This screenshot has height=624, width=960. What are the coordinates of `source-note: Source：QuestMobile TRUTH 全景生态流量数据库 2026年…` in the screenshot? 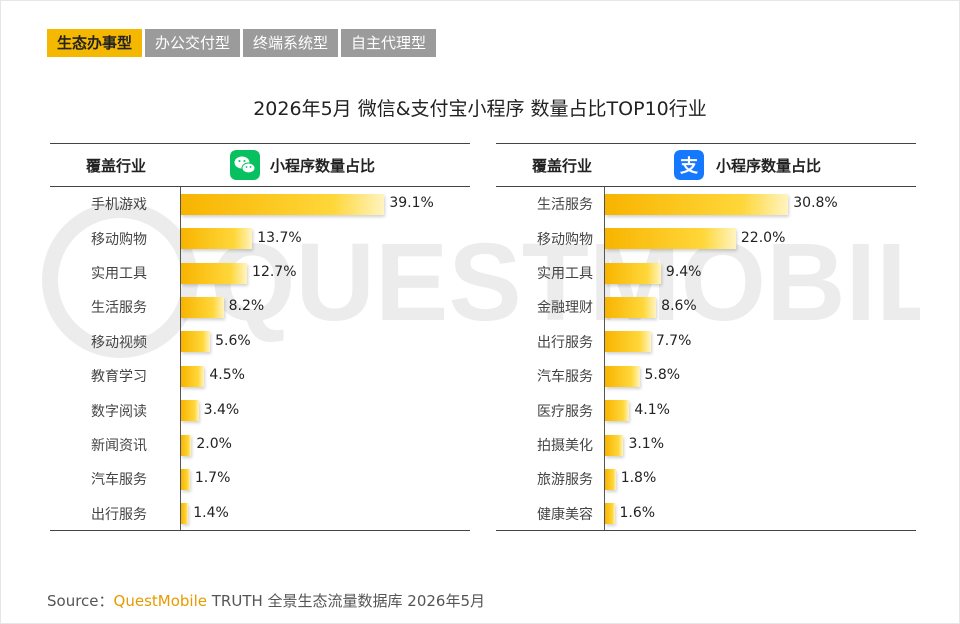 It's located at (266, 600).